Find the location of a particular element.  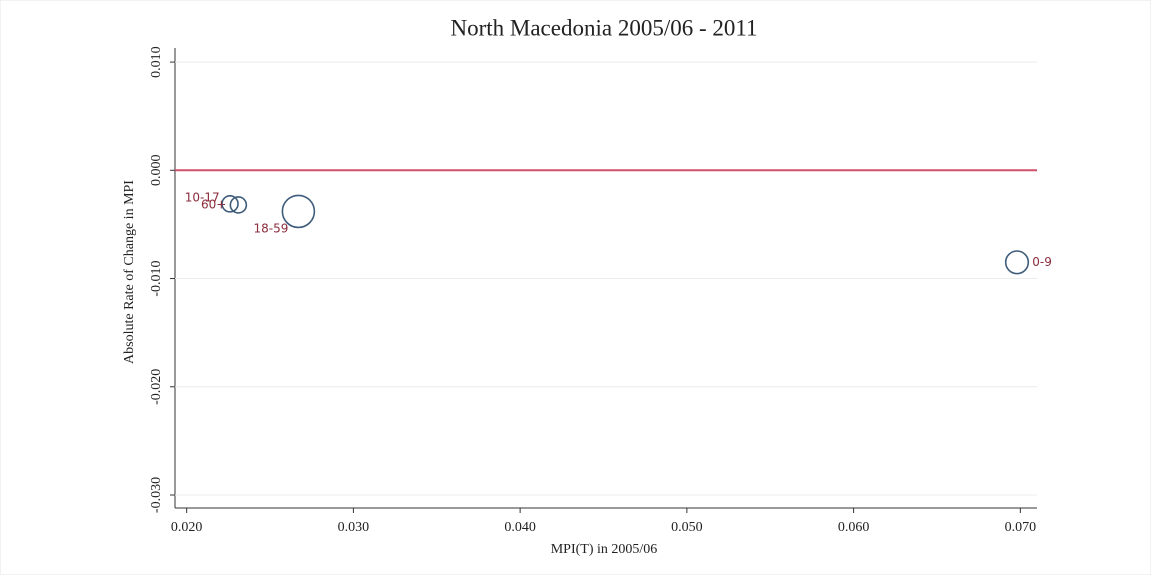

y-tick-label: -0.020 is located at coordinates (156, 387).